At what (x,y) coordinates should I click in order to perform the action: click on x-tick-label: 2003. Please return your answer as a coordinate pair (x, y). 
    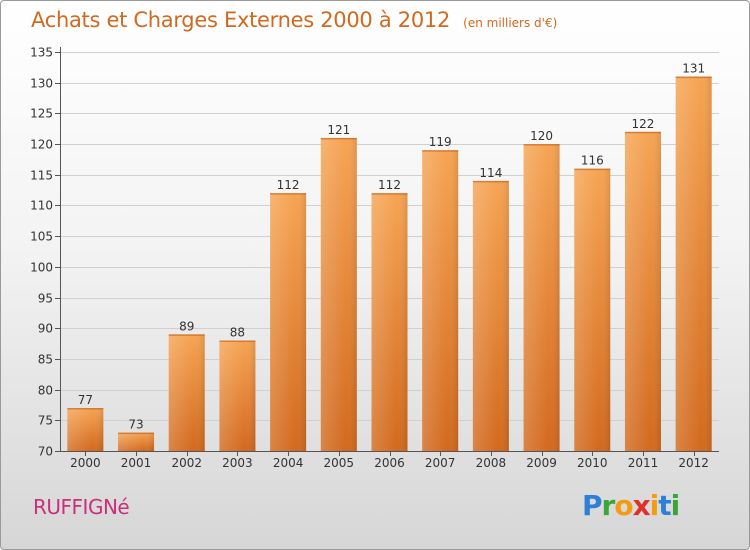
    Looking at the image, I should click on (237, 463).